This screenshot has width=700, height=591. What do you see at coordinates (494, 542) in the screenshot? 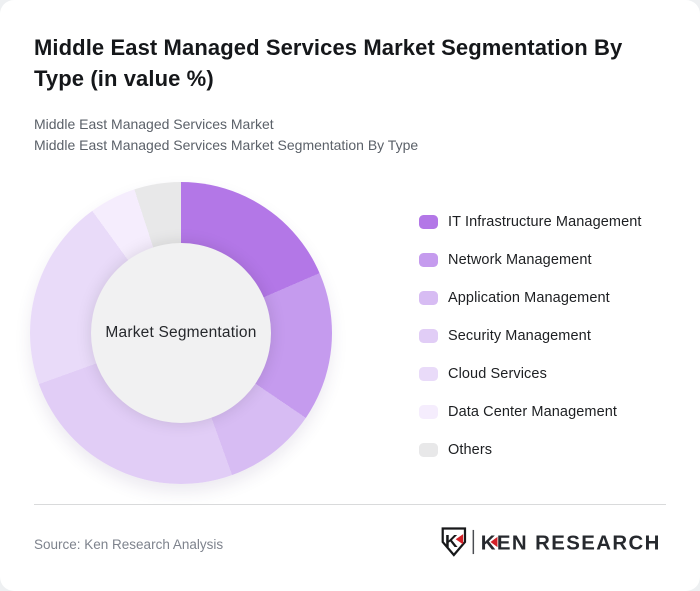
I see `logo-brand-red-triangle` at bounding box center [494, 542].